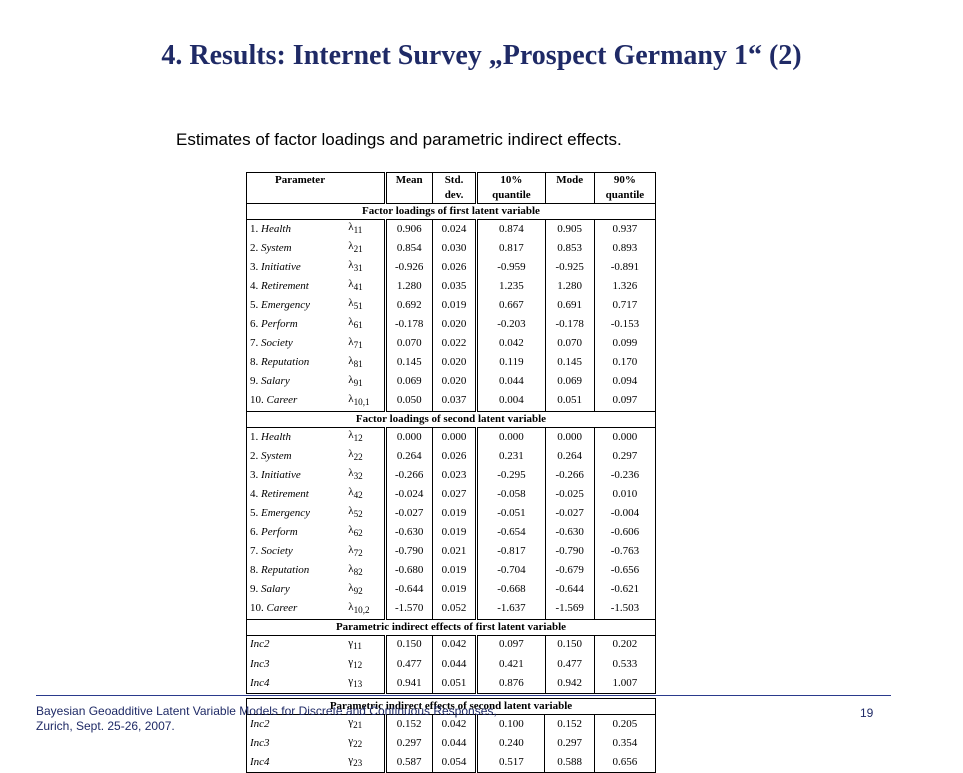 Image resolution: width=963 pixels, height=773 pixels. What do you see at coordinates (254, 304) in the screenshot?
I see `row-number: 5.` at bounding box center [254, 304].